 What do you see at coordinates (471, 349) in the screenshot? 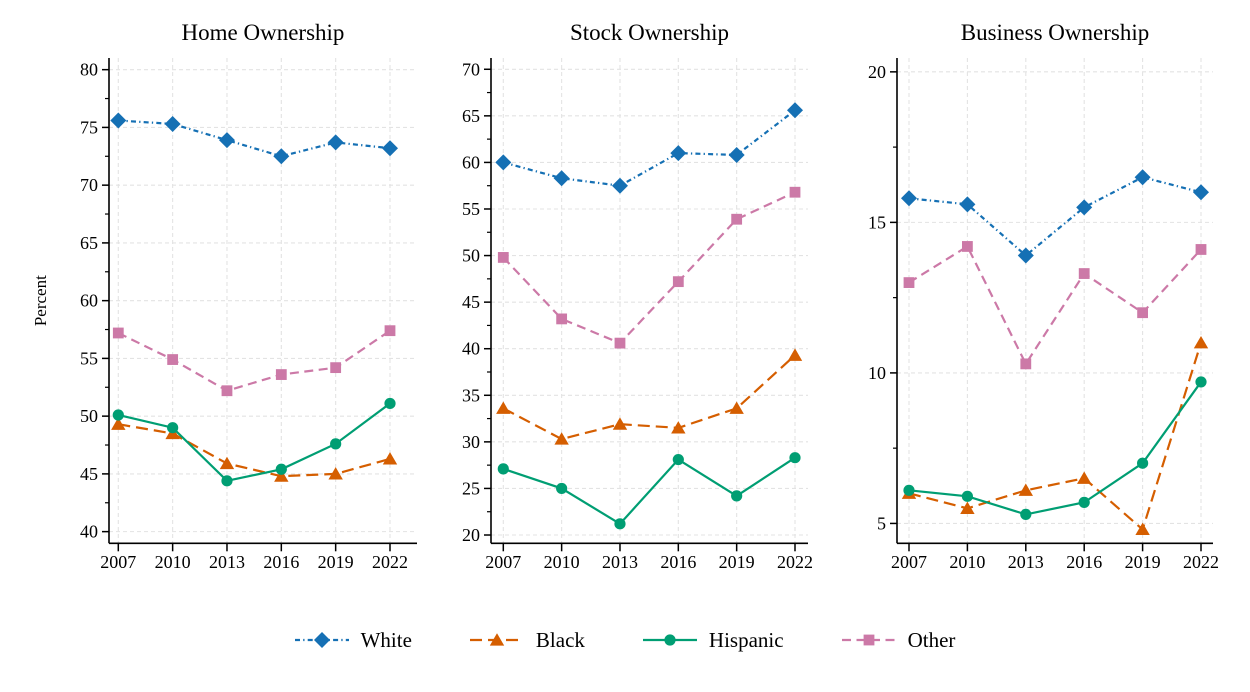
I see `y-tick-label: 40` at bounding box center [471, 349].